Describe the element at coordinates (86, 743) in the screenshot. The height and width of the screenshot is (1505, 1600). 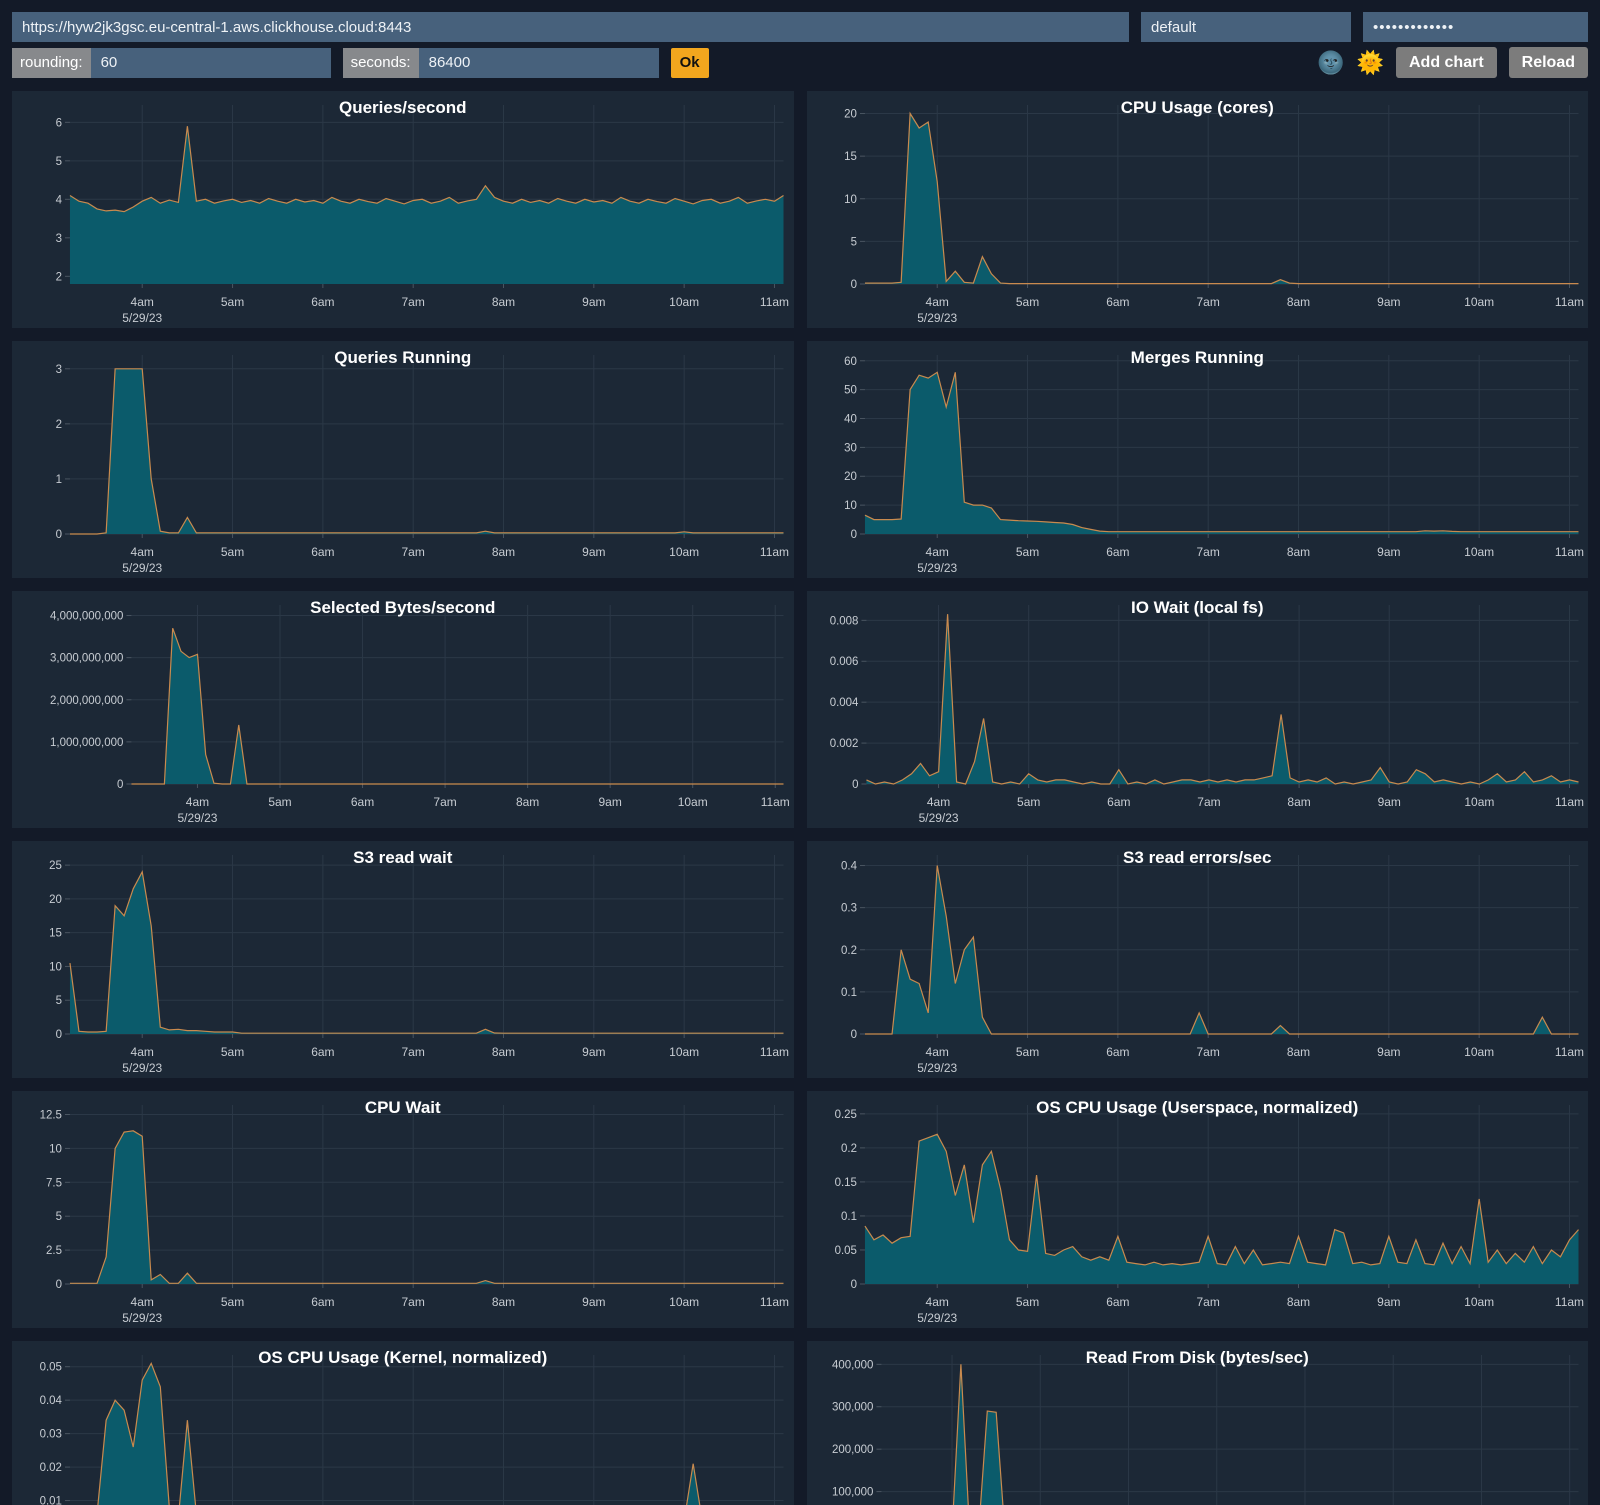
I see `svg-text: 1,000,000,000` at that location.